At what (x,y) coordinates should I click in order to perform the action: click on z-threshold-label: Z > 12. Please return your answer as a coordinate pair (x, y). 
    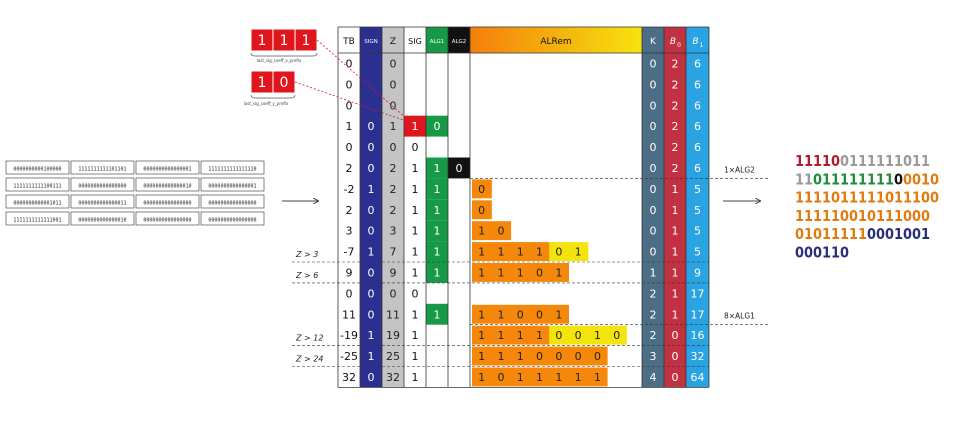
    Looking at the image, I should click on (309, 338).